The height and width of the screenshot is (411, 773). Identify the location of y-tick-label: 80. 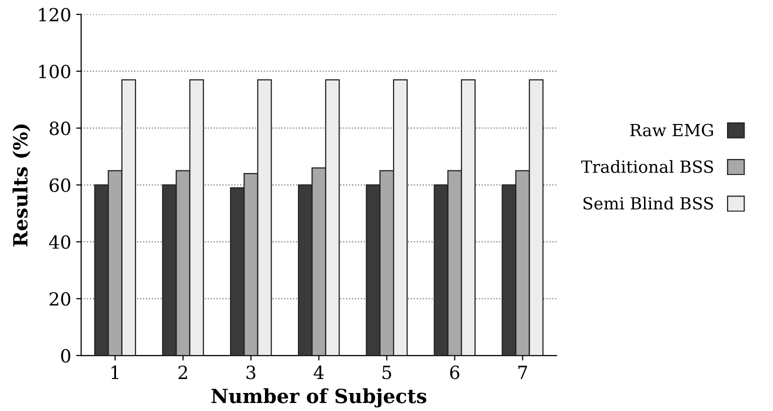
(60, 129).